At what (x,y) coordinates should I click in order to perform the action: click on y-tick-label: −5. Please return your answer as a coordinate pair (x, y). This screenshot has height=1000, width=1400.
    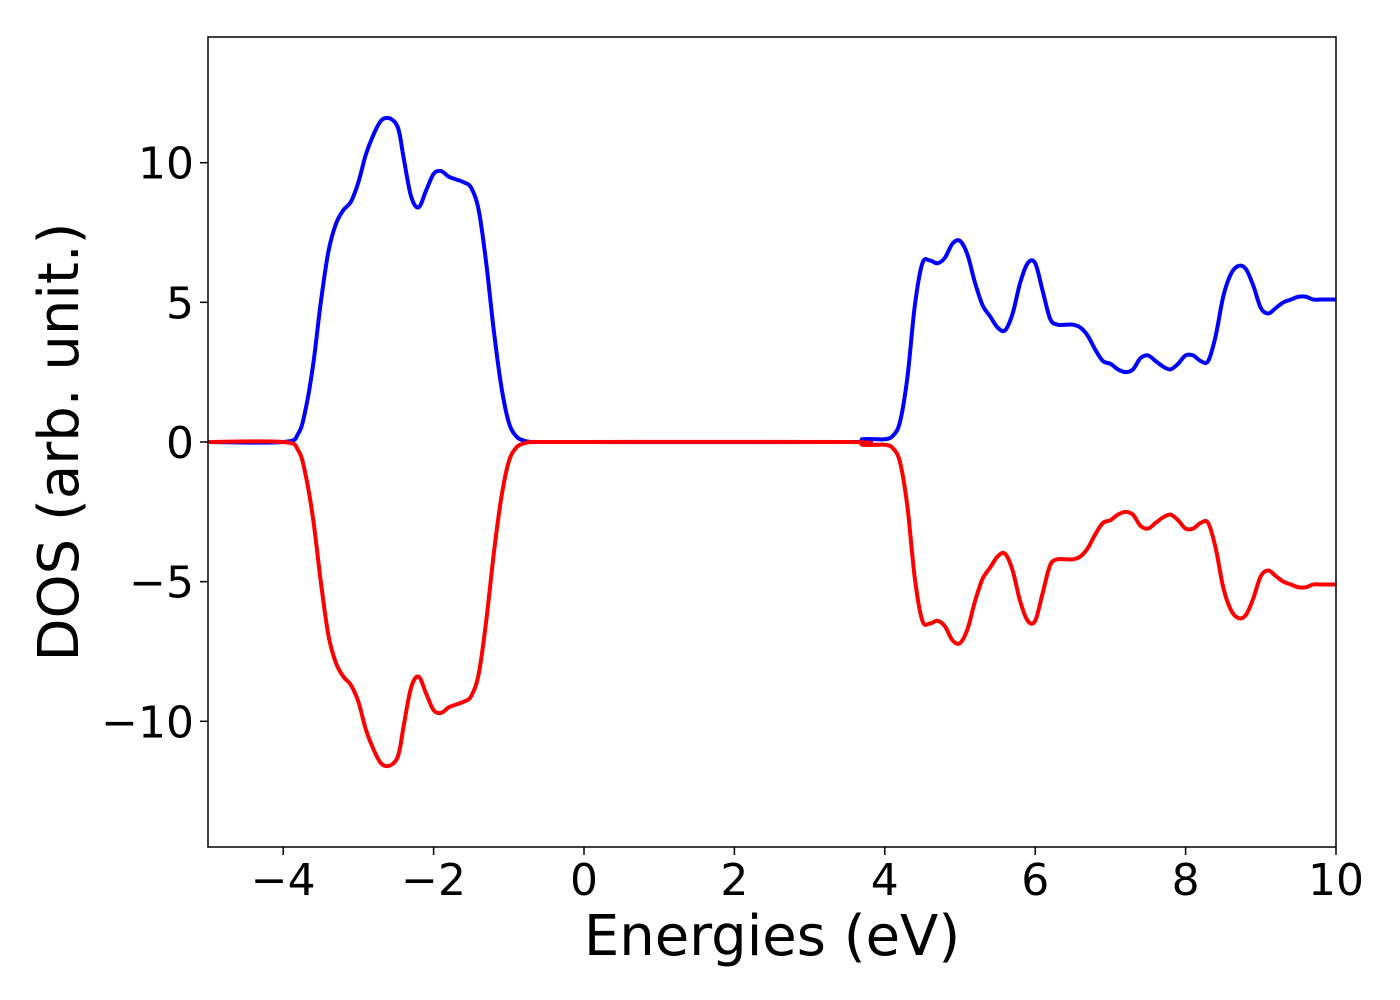
    Looking at the image, I should click on (161, 583).